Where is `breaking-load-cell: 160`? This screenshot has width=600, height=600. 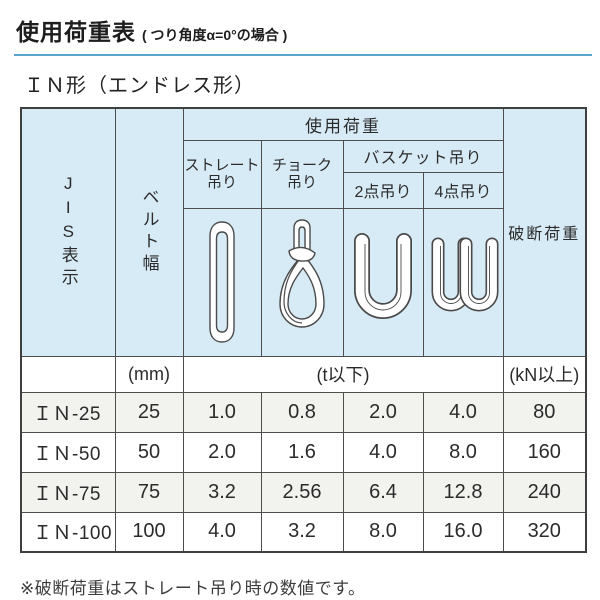 breaking-load-cell: 160 is located at coordinates (544, 452).